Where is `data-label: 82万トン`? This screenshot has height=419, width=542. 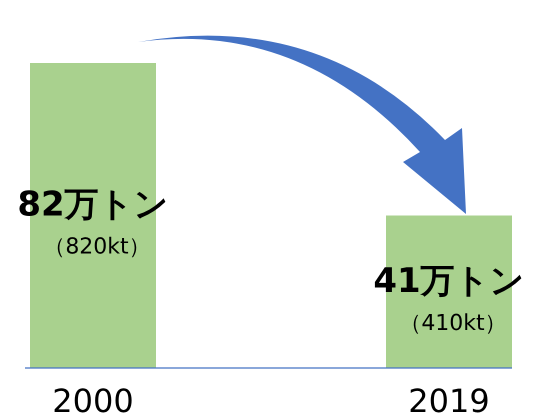 data-label: 82万トン is located at coordinates (93, 204).